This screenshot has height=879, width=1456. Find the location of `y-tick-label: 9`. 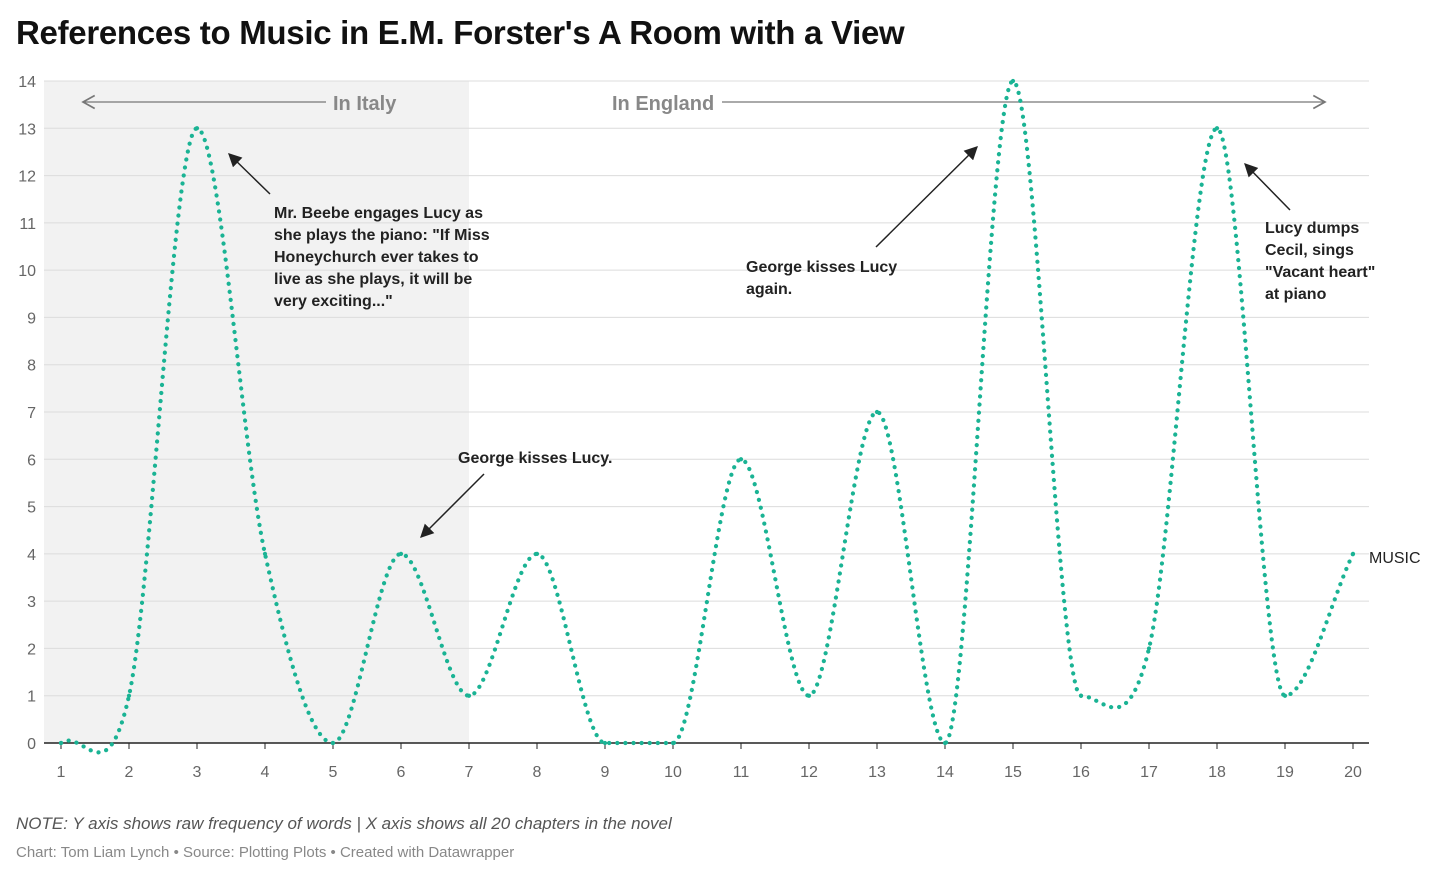

y-tick-label: 9 is located at coordinates (31, 318).